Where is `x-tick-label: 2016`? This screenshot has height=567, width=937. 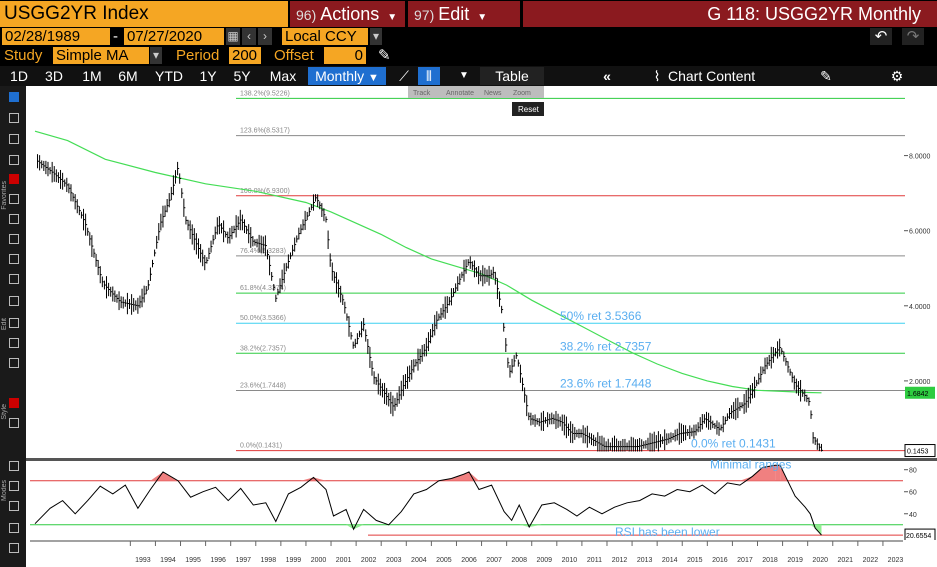
x-tick-label: 2016 is located at coordinates (720, 560).